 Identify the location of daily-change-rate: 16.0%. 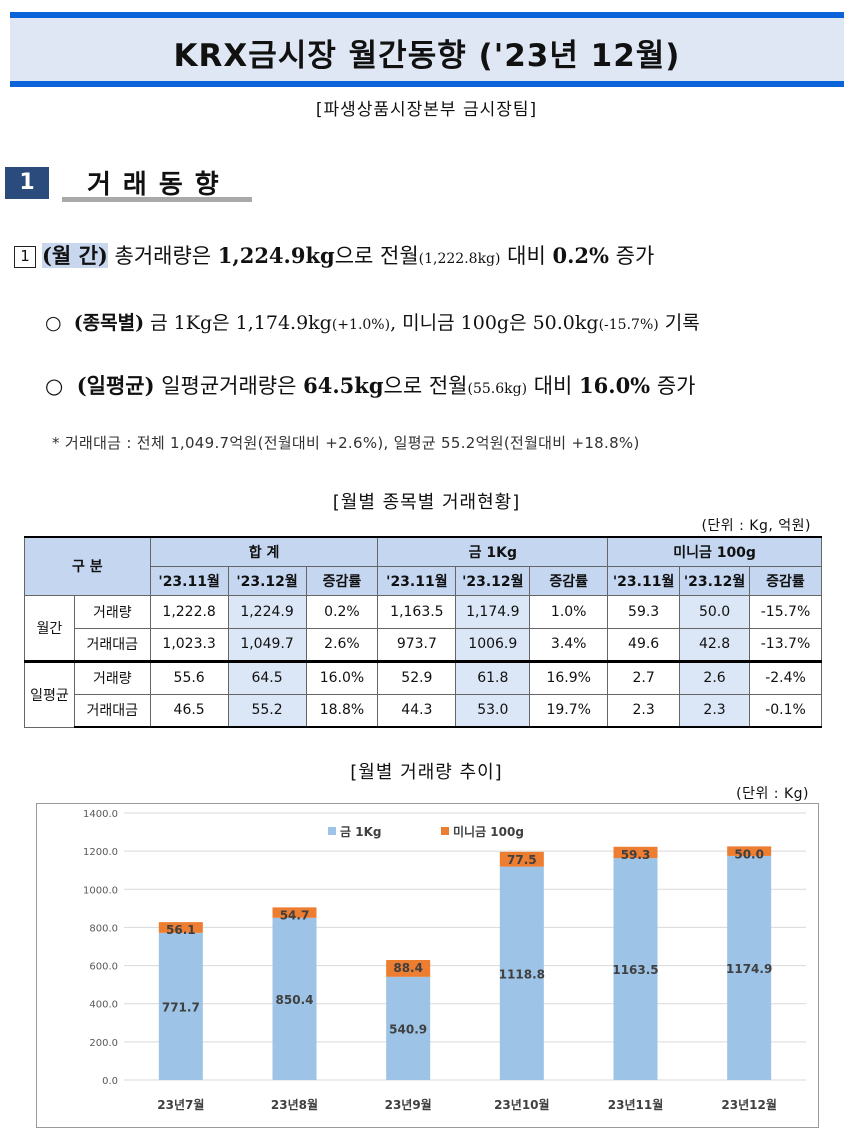
(615, 385).